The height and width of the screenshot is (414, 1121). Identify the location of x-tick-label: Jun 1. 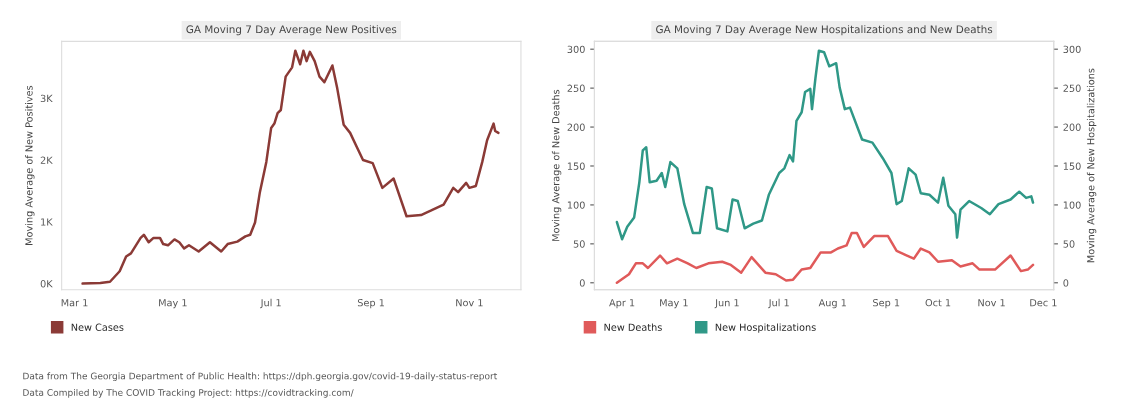
(726, 304).